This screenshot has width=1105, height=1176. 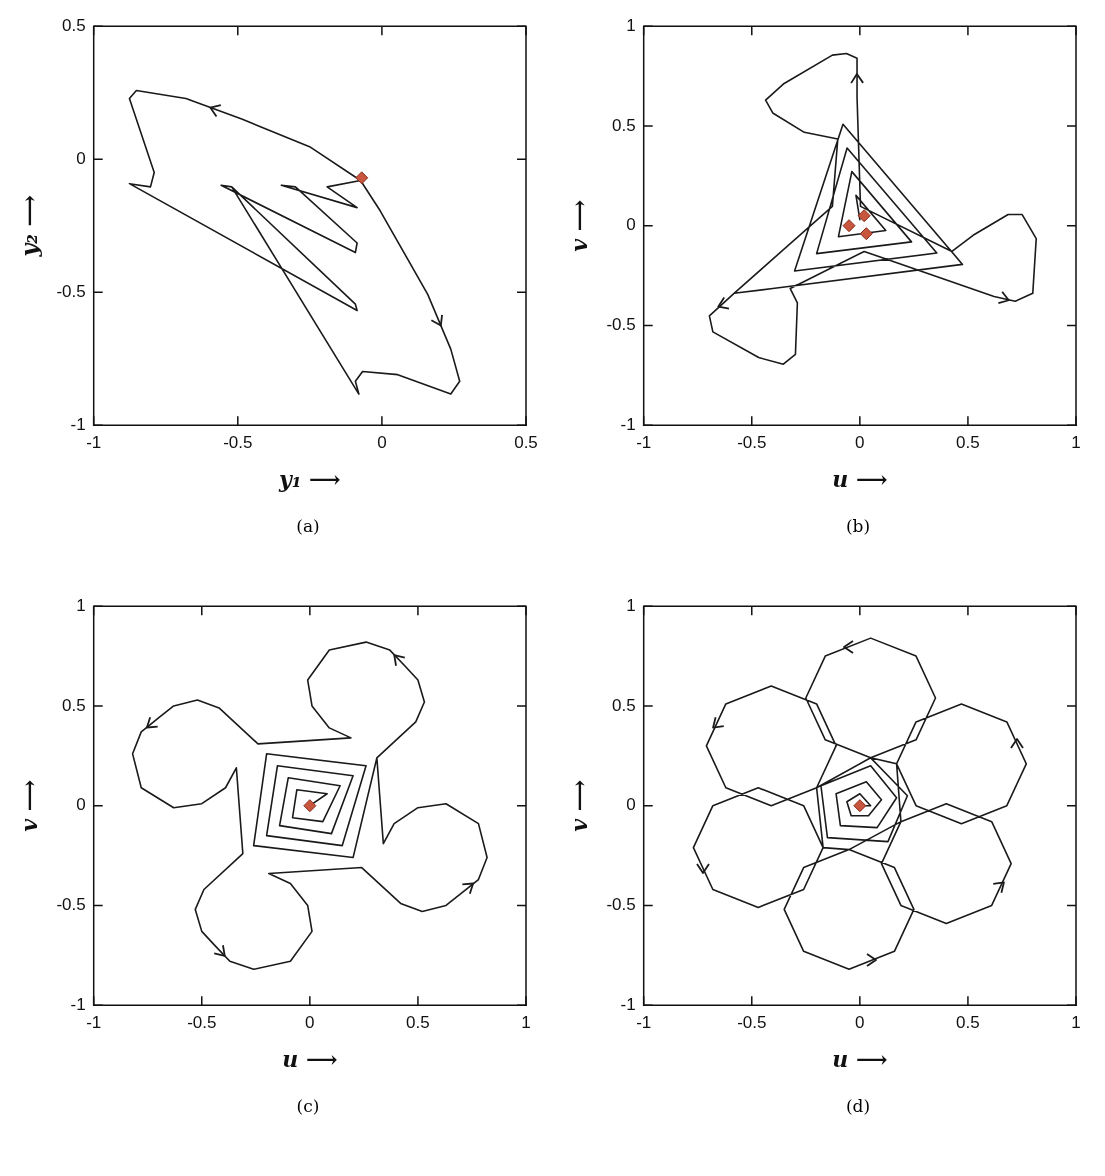 I want to click on x-axis-title: y₁ ⟶, so click(x=309, y=478).